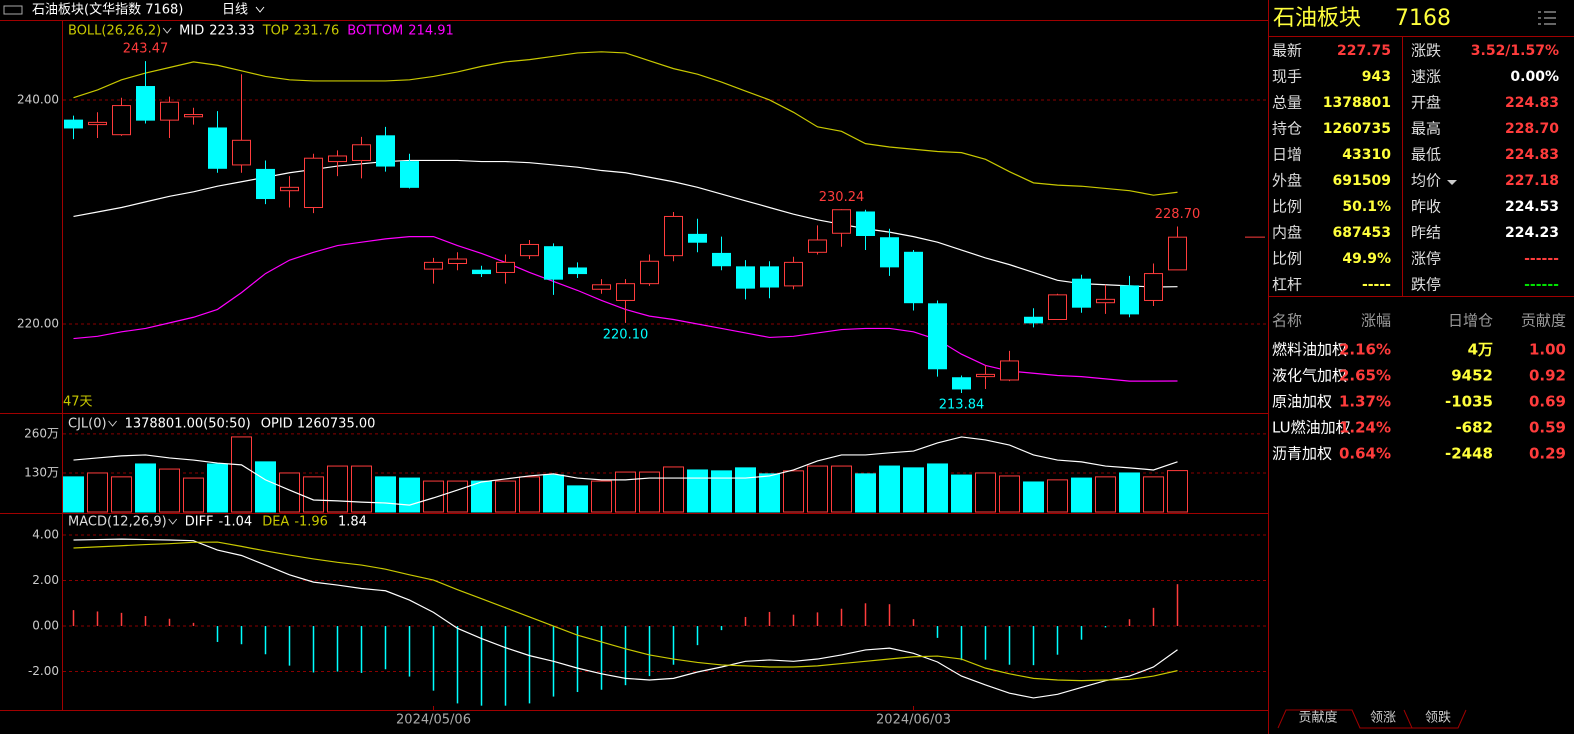 This screenshot has width=1574, height=734. I want to click on legend-value: 223.33, so click(232, 31).